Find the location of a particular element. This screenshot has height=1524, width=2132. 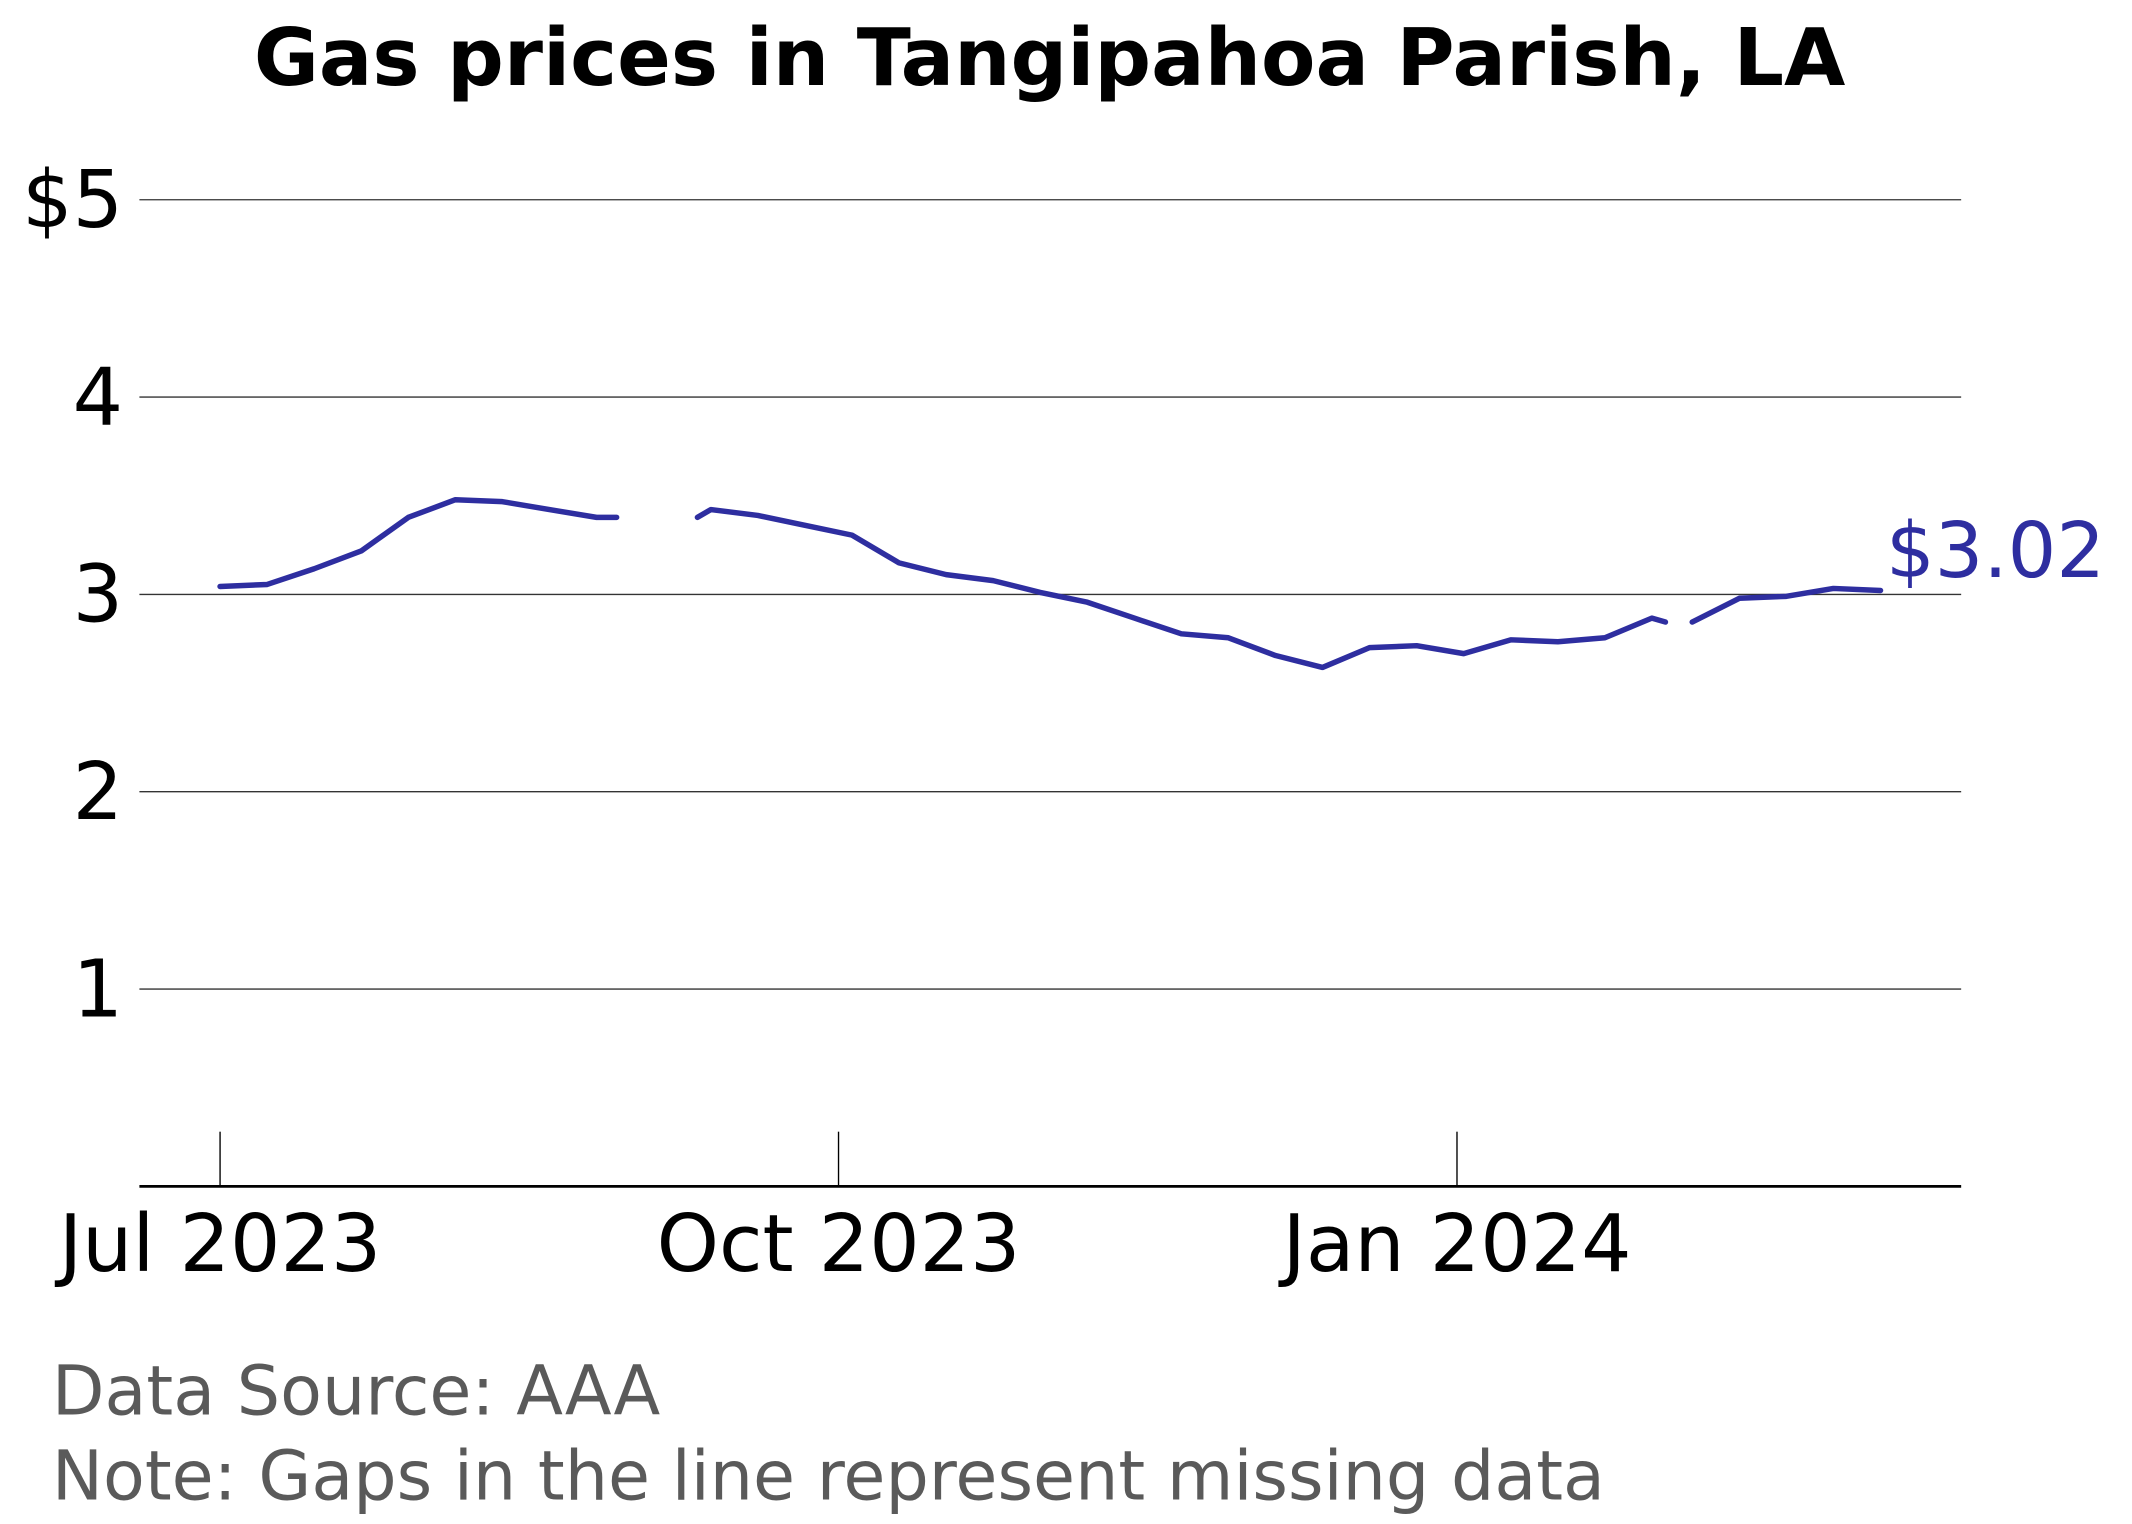

chart-title: Gas prices in Tangipahoa Parish, LA is located at coordinates (1050, 57).